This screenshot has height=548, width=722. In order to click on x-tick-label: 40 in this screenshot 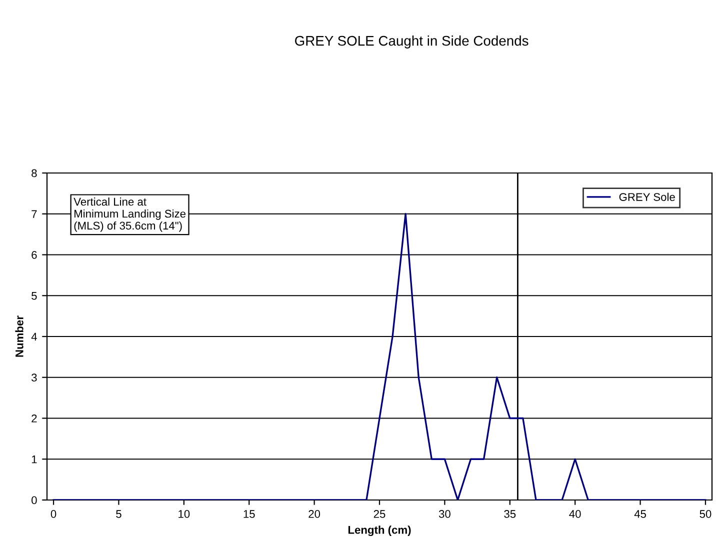, I will do `click(575, 514)`.